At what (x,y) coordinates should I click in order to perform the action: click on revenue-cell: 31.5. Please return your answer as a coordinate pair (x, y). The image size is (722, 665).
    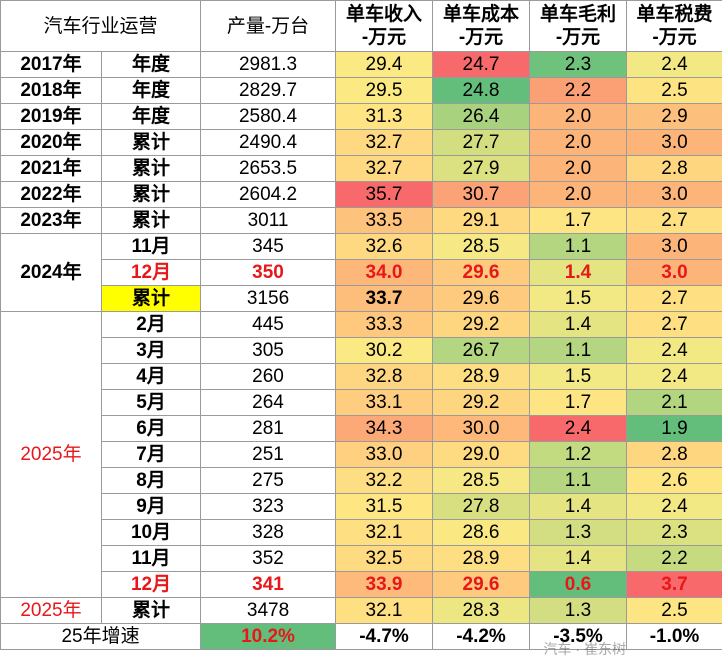
    Looking at the image, I should click on (384, 506).